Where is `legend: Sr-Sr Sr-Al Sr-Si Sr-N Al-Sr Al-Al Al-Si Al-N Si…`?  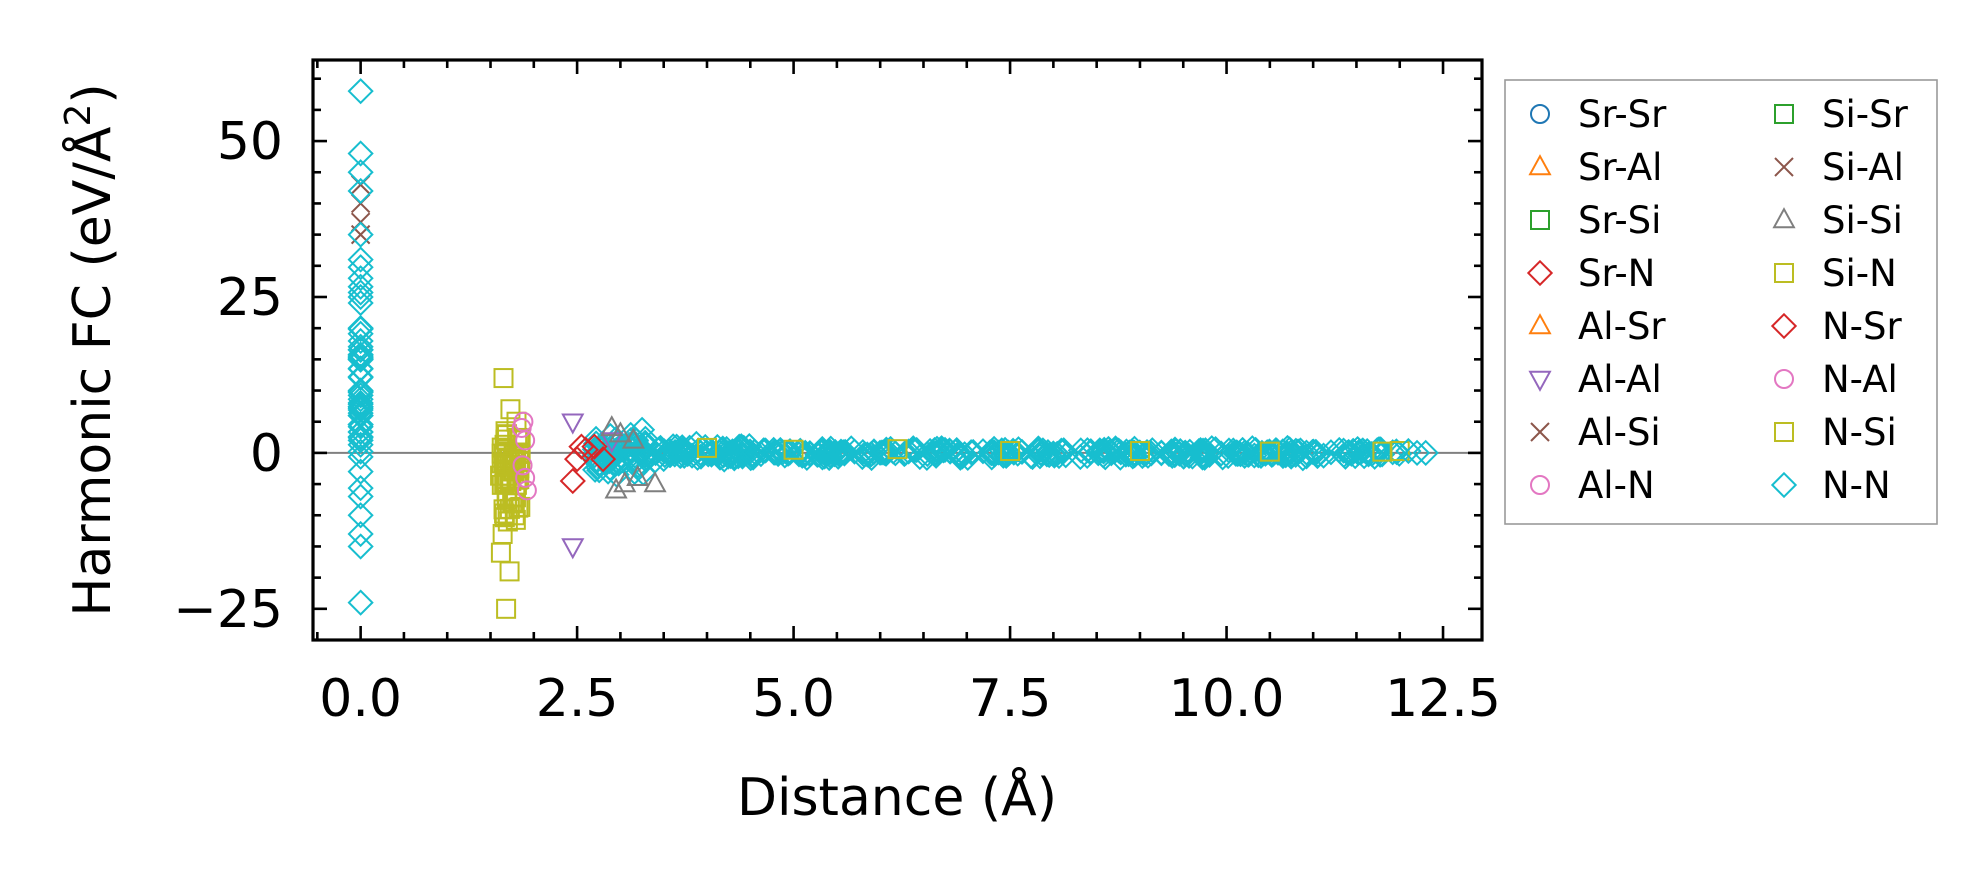 legend: Sr-Sr Sr-Al Sr-Si Sr-N Al-Sr Al-Al Al-Si Al-N Si… is located at coordinates (1721, 302).